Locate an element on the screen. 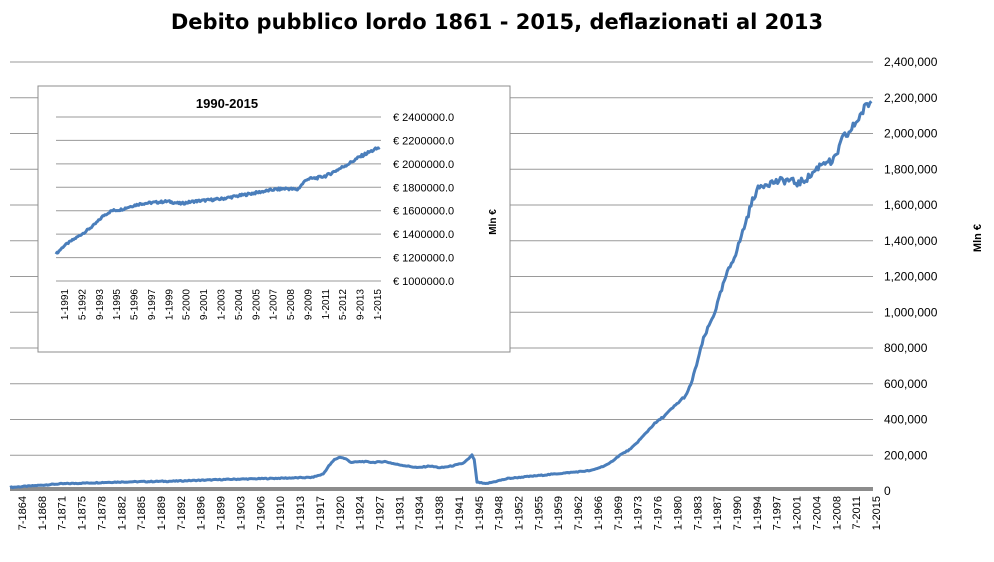  main-y-tick-label: 1,400,000 is located at coordinates (911, 241).